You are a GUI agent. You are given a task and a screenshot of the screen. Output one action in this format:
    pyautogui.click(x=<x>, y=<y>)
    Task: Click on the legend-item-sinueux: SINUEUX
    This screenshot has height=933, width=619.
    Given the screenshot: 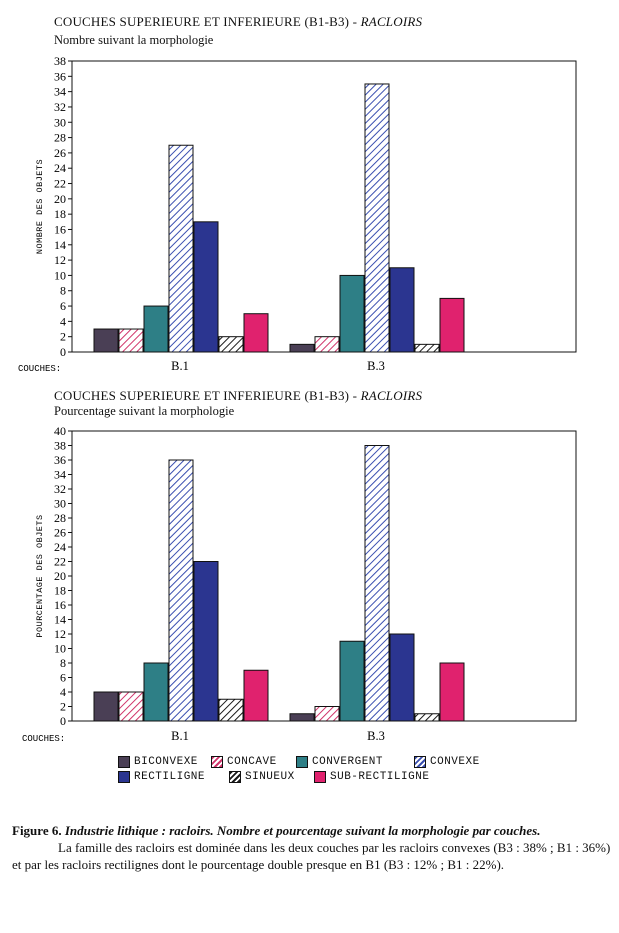 What is the action you would take?
    pyautogui.click(x=262, y=777)
    